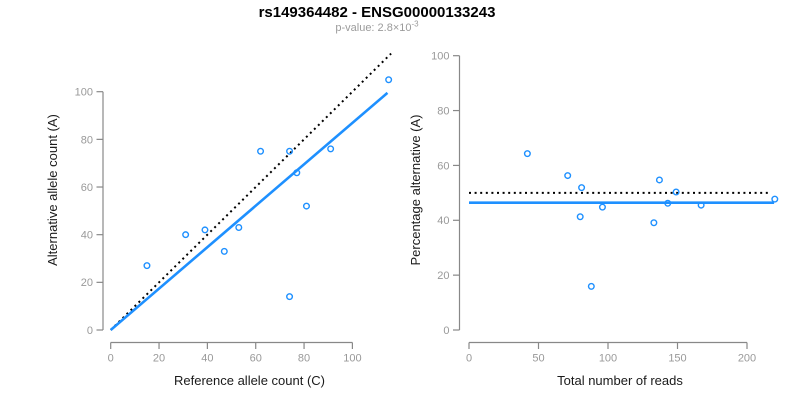 Image resolution: width=800 pixels, height=400 pixels. Describe the element at coordinates (52, 190) in the screenshot. I see `y-axis-title: Alternative allele count (A)` at that location.